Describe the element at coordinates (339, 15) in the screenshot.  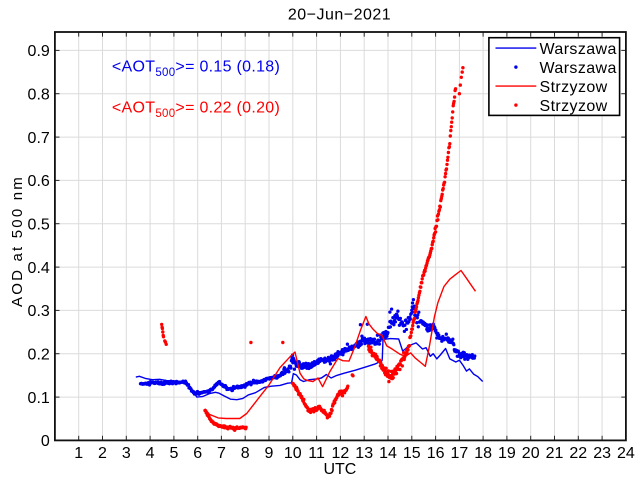
I see `svg-text: 20−Jun−2021` at that location.